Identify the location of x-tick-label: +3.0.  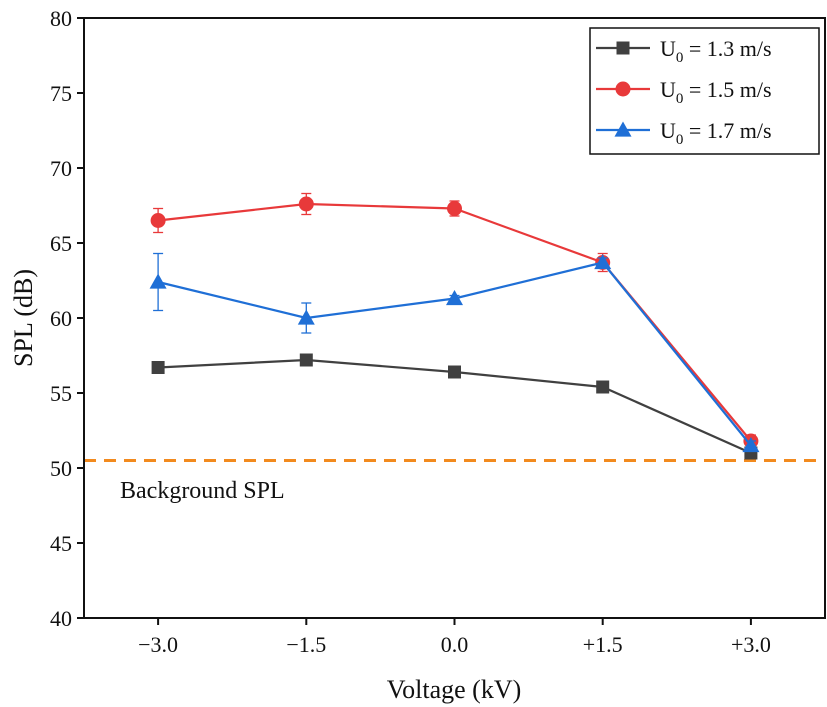
(751, 644).